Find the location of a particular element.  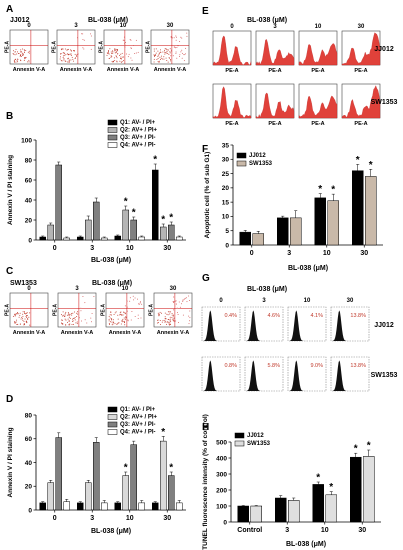

y-tick-label: 30 is located at coordinates (226, 160).